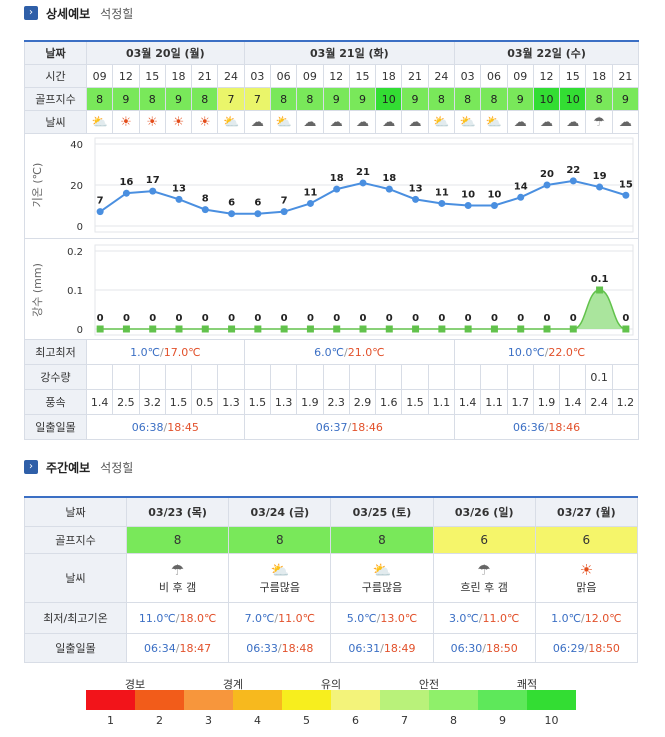 The image size is (665, 737). I want to click on golf-index-cell: 9, so click(415, 99).